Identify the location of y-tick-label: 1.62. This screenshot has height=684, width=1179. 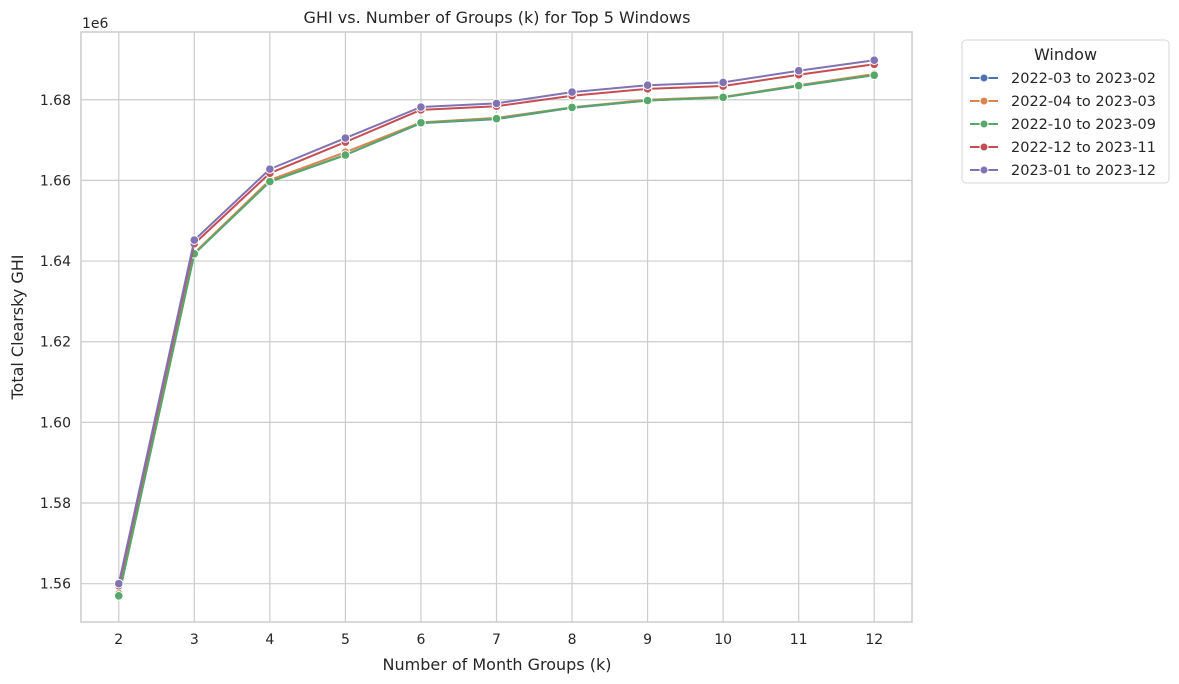
(55, 343).